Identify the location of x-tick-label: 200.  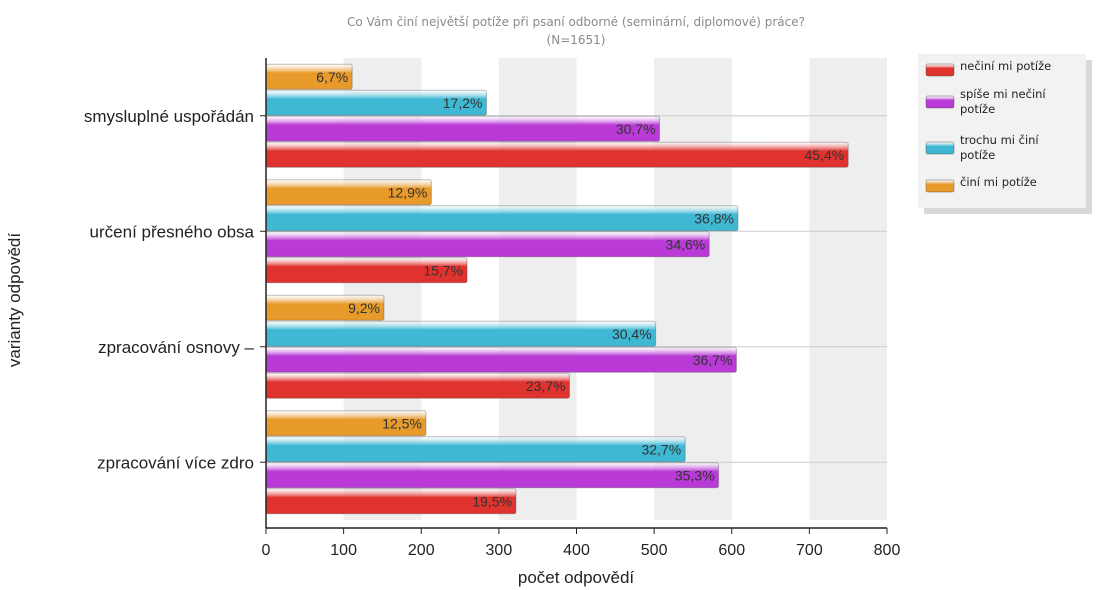
(421, 550).